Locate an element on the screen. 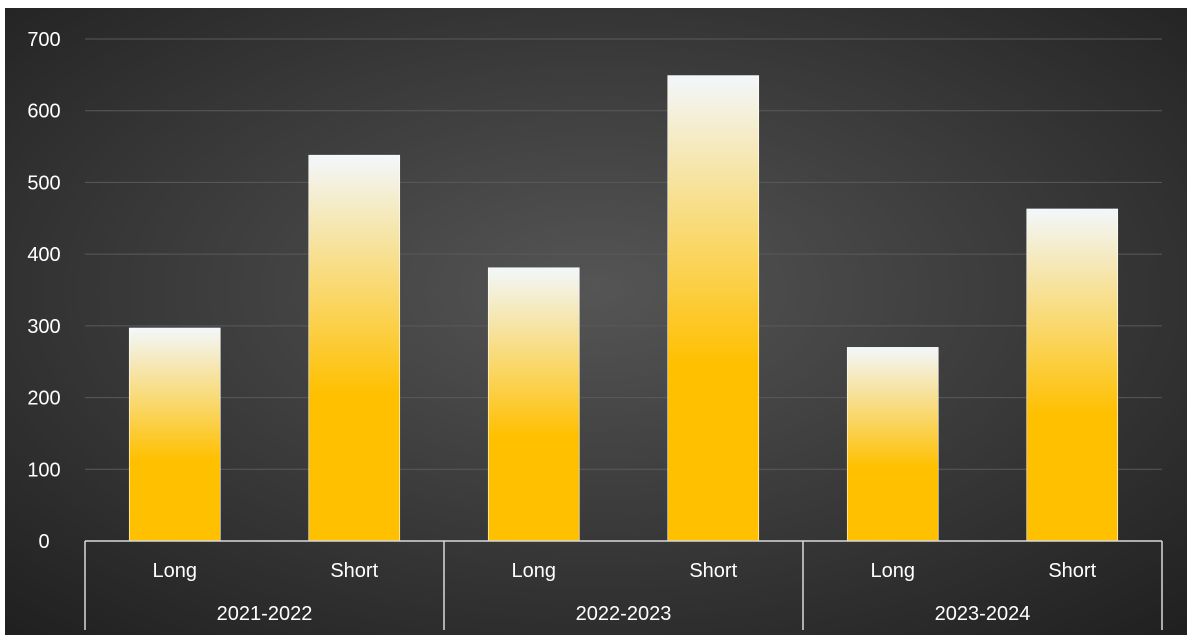 This screenshot has width=1187, height=635. bar-2023-2024-short is located at coordinates (1072, 375).